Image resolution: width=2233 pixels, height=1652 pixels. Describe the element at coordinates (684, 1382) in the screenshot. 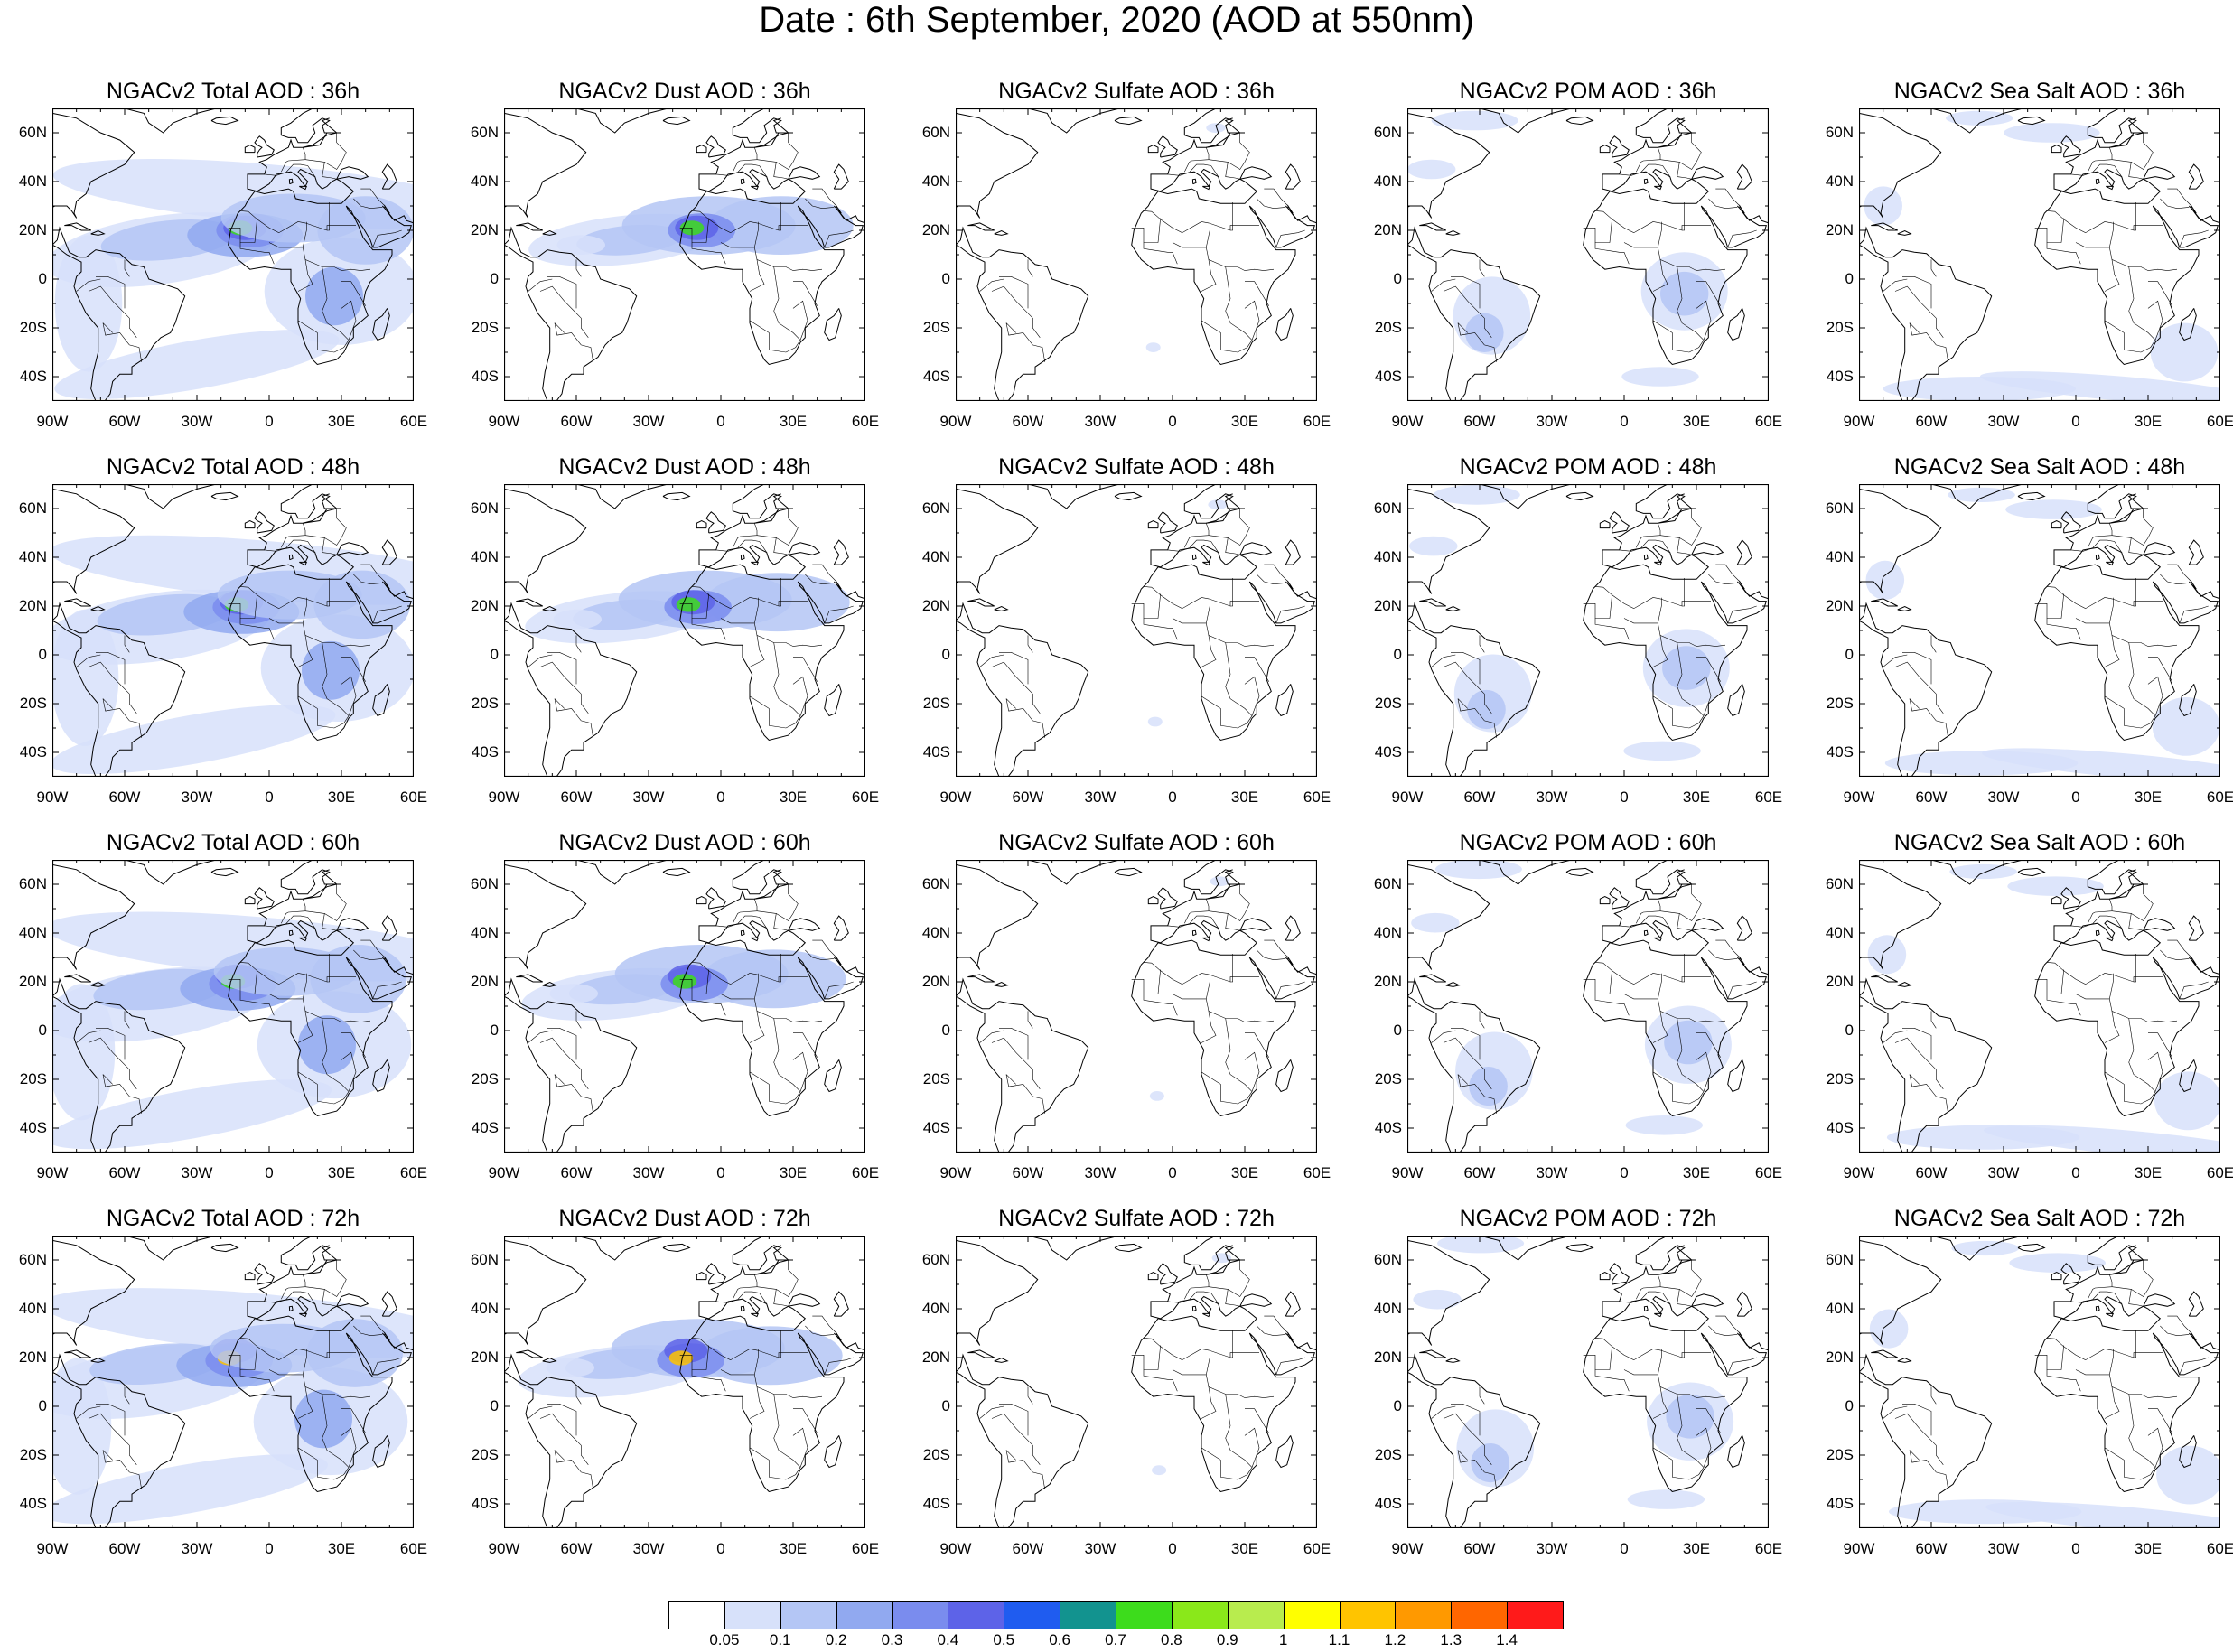

I see `map-svg` at that location.